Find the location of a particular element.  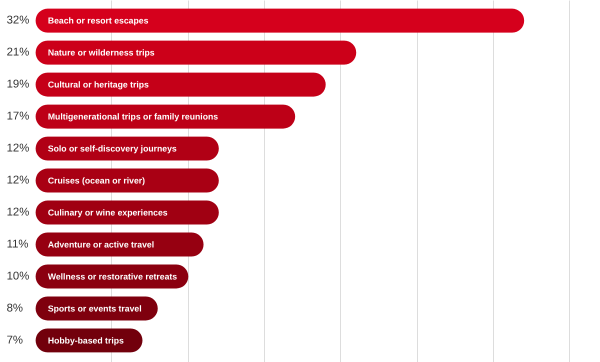

y-tick-label: Hobby-based trips is located at coordinates (86, 340).